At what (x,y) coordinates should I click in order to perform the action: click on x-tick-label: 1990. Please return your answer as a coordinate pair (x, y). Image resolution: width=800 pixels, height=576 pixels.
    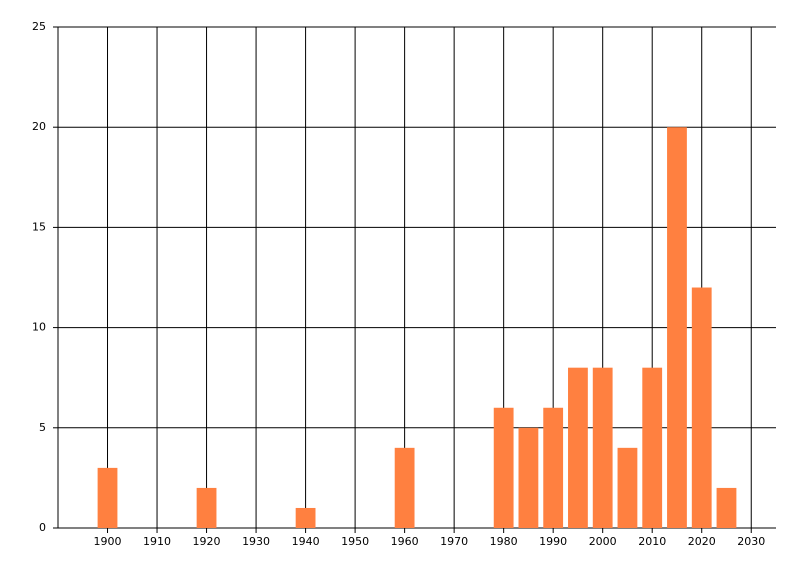
    Looking at the image, I should click on (553, 541).